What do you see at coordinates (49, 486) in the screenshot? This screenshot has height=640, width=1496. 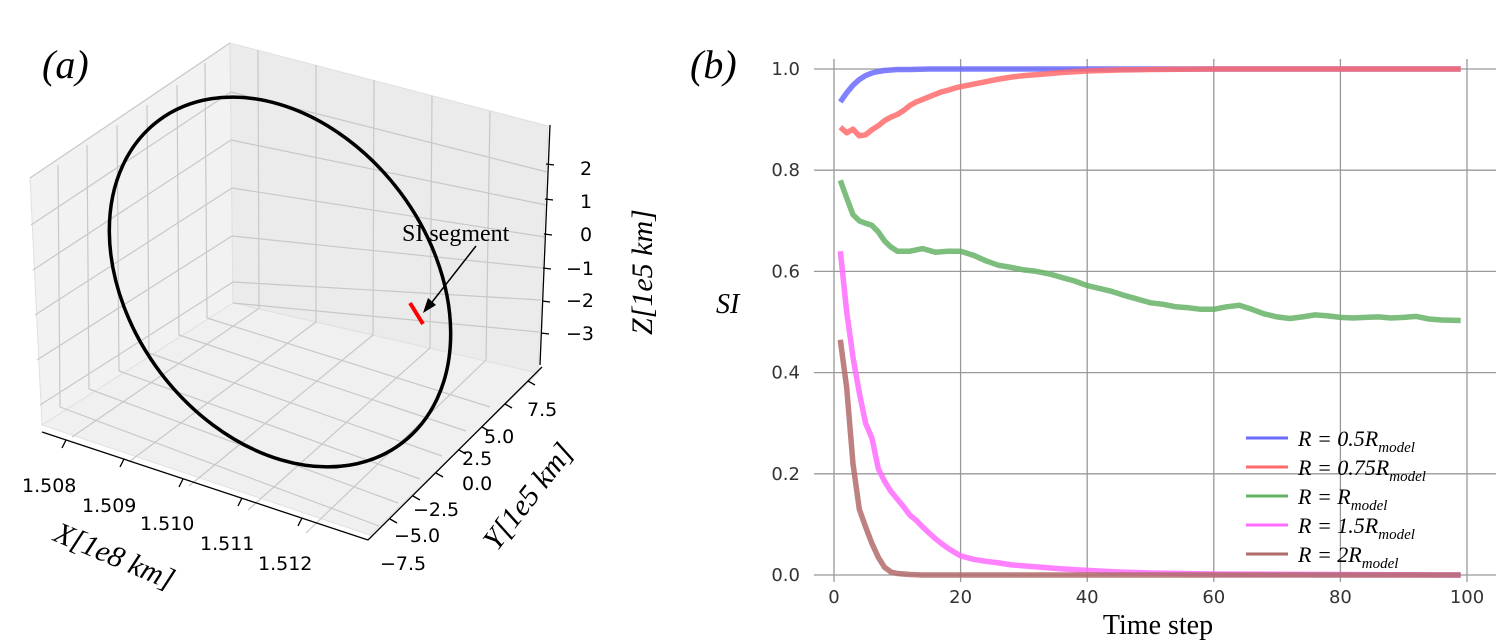 I see `x-tick-label: 1.508` at bounding box center [49, 486].